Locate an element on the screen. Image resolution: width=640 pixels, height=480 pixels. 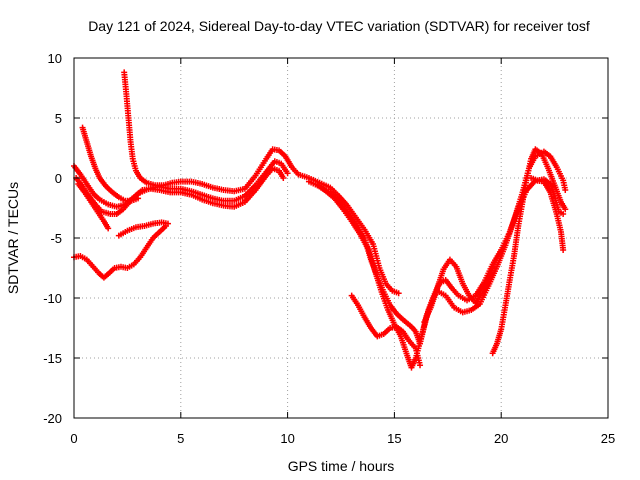
y-tick-label: 10 is located at coordinates (55, 58).